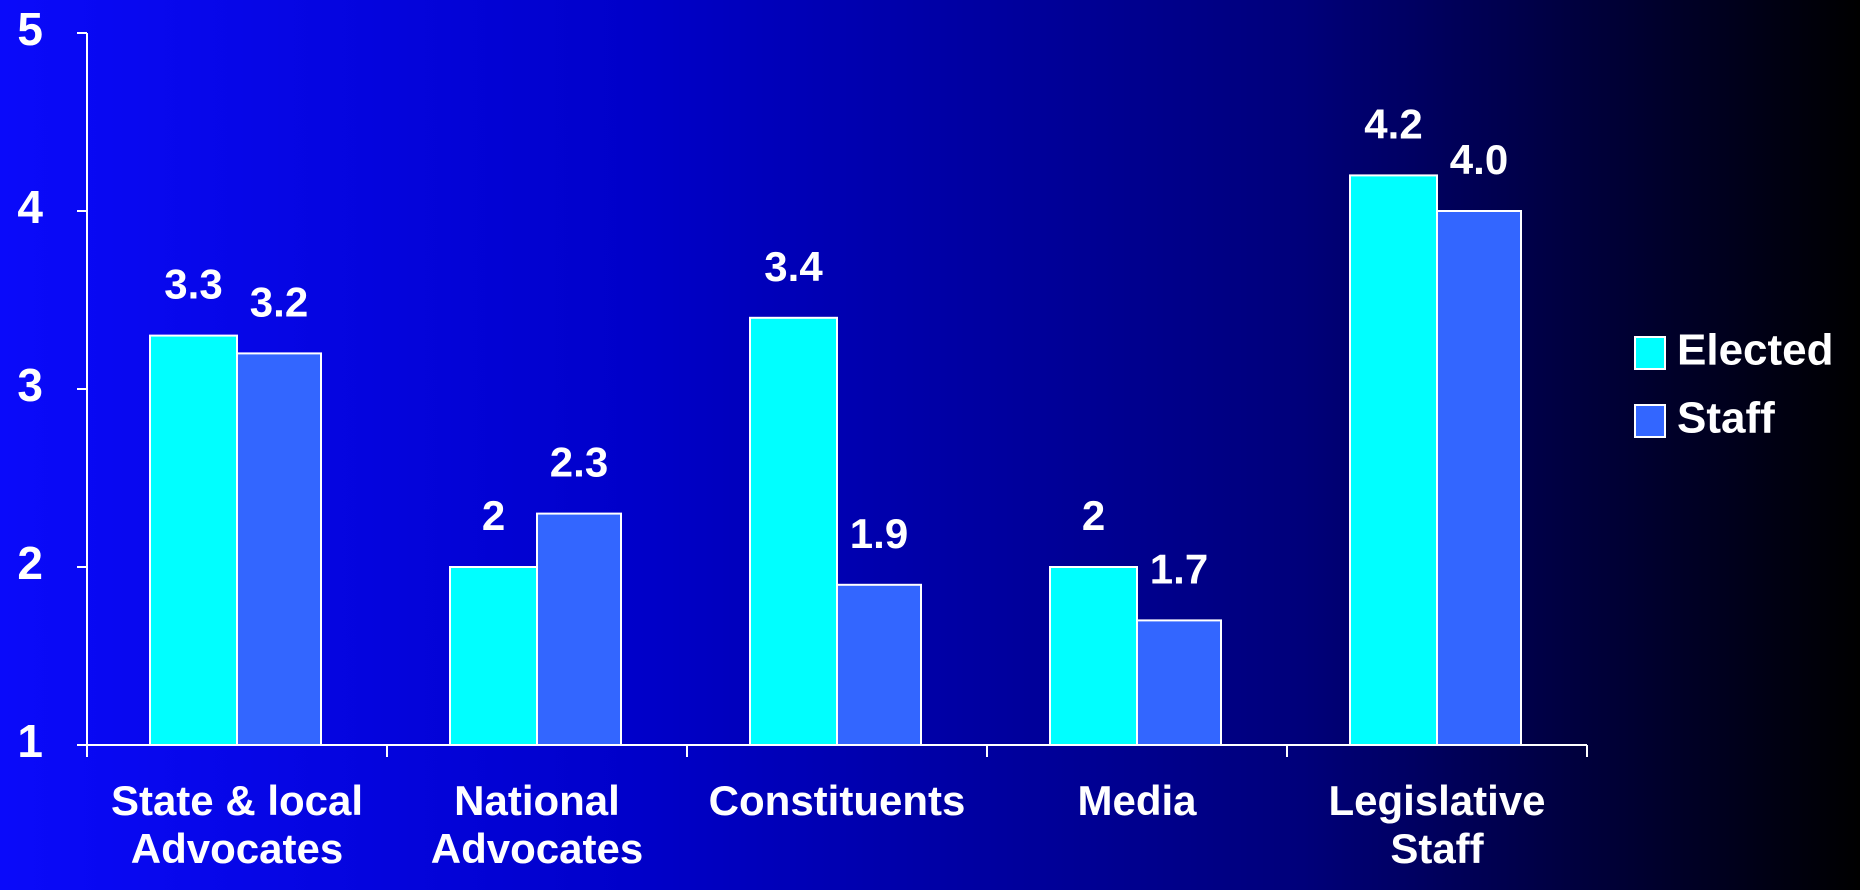 This screenshot has width=1860, height=890. What do you see at coordinates (793, 266) in the screenshot?
I see `value-label: 3.4` at bounding box center [793, 266].